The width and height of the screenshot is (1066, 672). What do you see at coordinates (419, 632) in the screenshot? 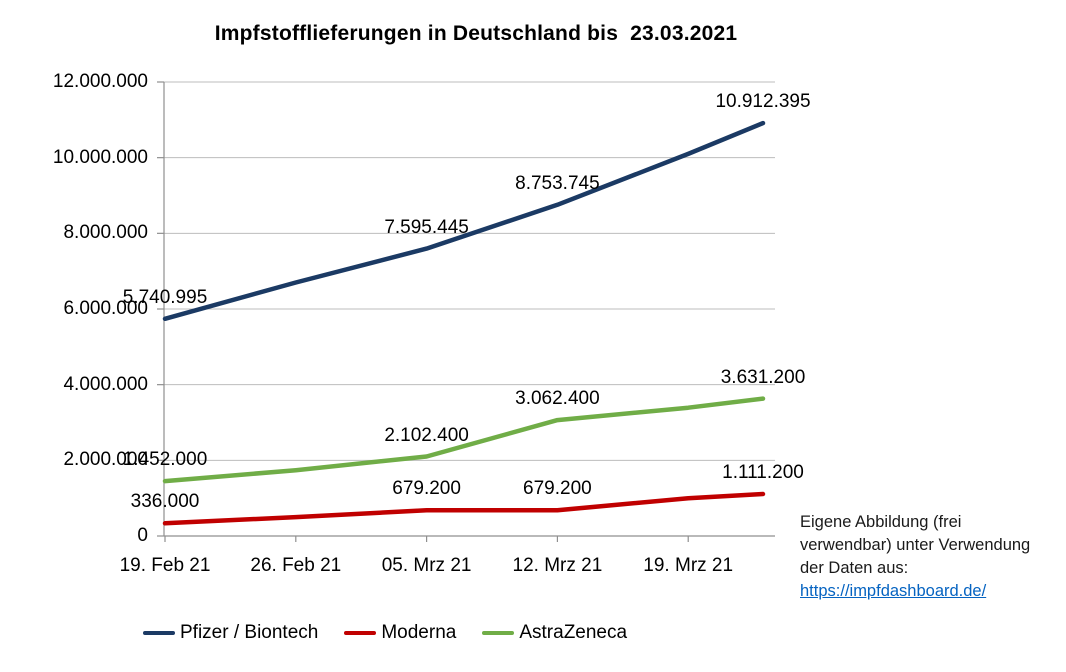
I see `legend-label: Moderna` at bounding box center [419, 632].